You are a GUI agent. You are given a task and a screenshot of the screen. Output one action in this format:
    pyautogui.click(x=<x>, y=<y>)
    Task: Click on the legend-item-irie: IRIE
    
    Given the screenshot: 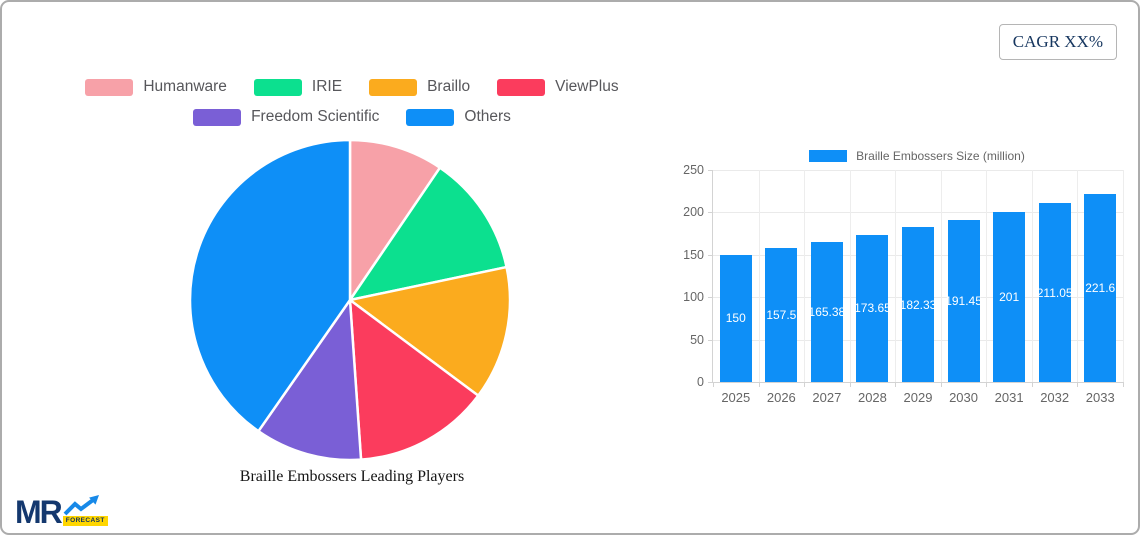 What is the action you would take?
    pyautogui.click(x=298, y=87)
    